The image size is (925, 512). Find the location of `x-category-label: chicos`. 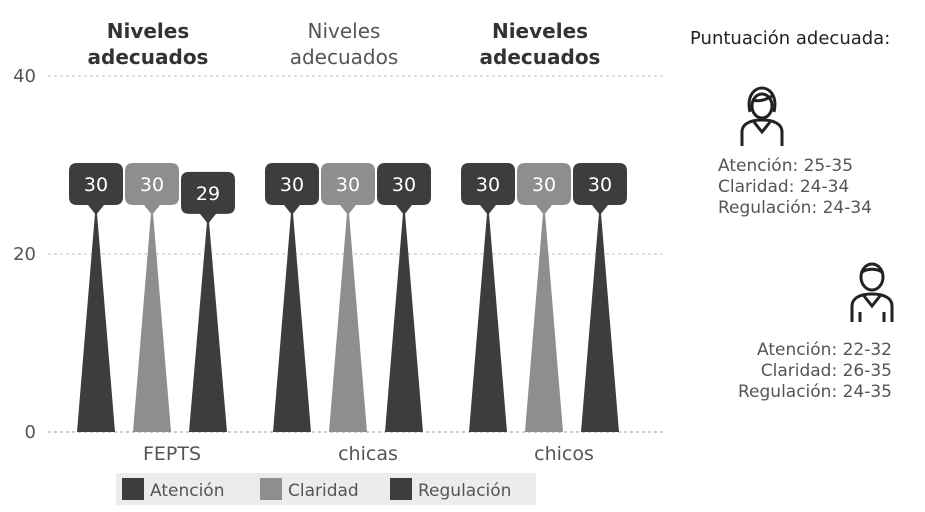

x-category-label: chicos is located at coordinates (564, 454).